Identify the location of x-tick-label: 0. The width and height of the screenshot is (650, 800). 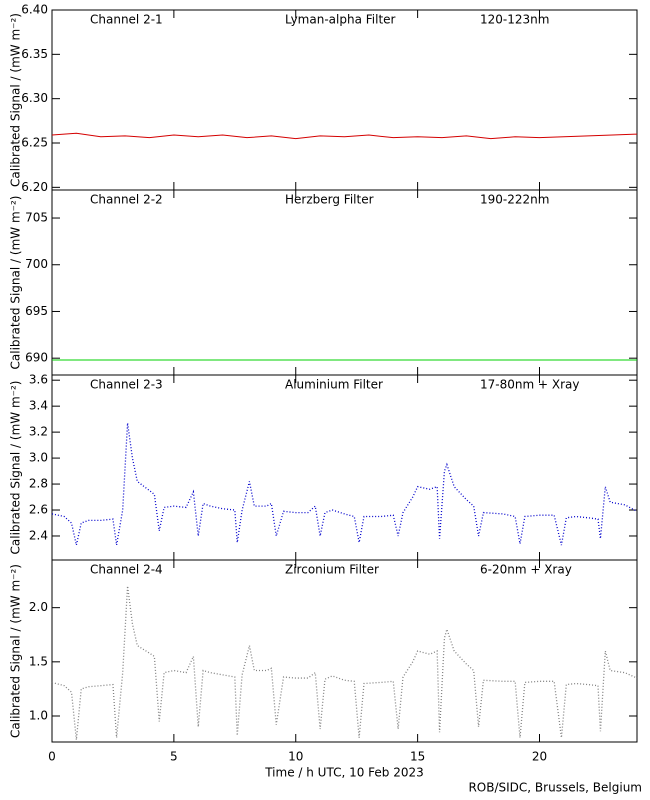
(52, 757).